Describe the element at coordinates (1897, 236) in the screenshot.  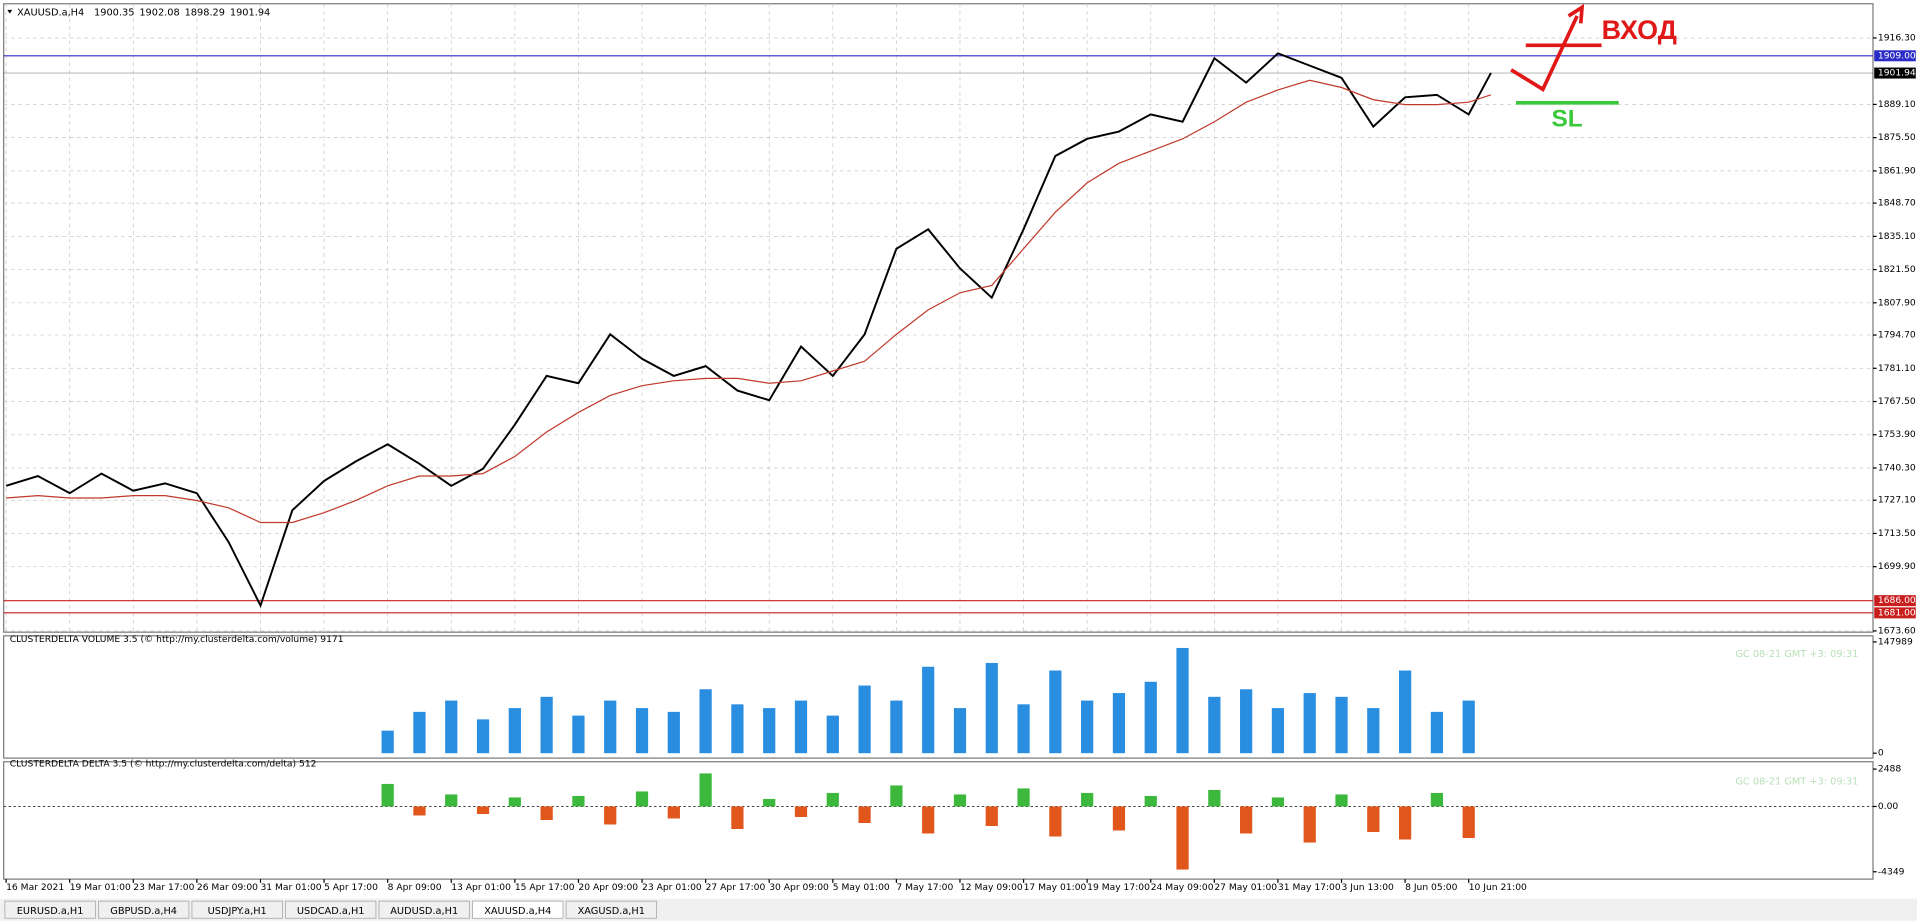
I see `y-tick-label: 1835.10` at that location.